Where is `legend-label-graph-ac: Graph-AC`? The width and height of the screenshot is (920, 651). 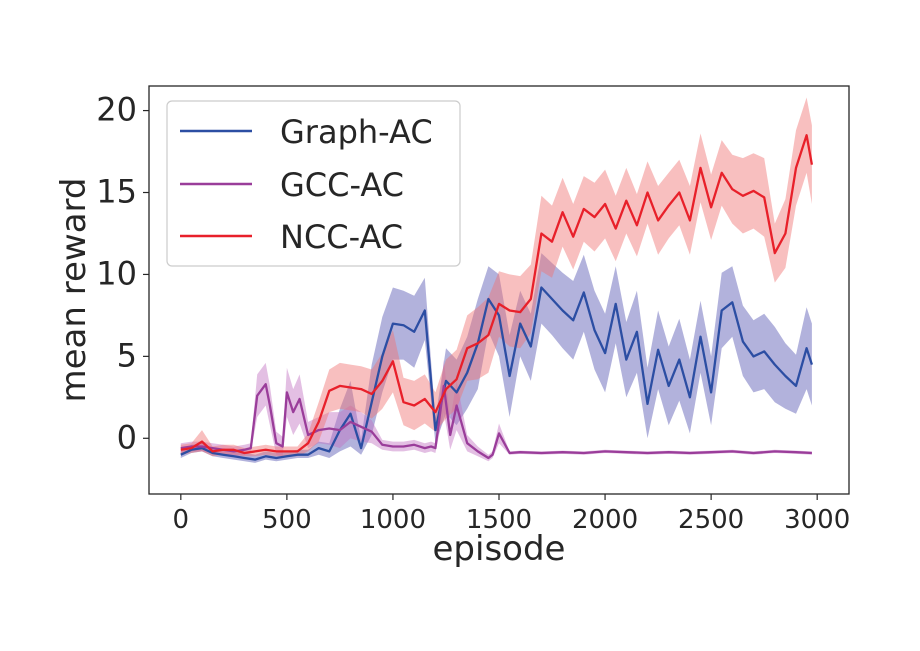 legend-label-graph-ac: Graph-AC is located at coordinates (356, 132).